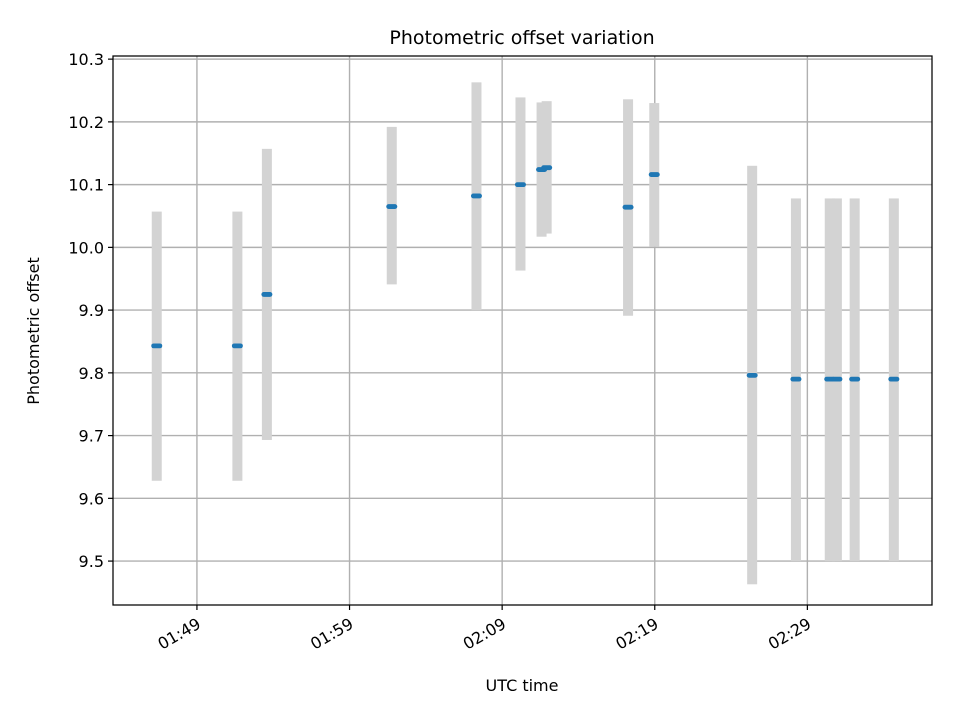 The width and height of the screenshot is (960, 720). I want to click on y-tick-label: 9.5, so click(91, 561).